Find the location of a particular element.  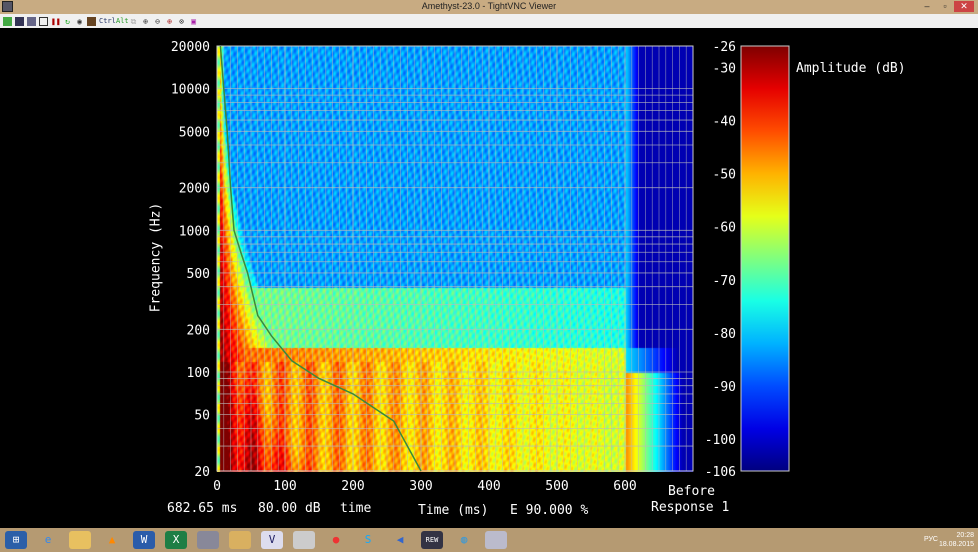

colorbar-tick-label: -60 is located at coordinates (724, 228).